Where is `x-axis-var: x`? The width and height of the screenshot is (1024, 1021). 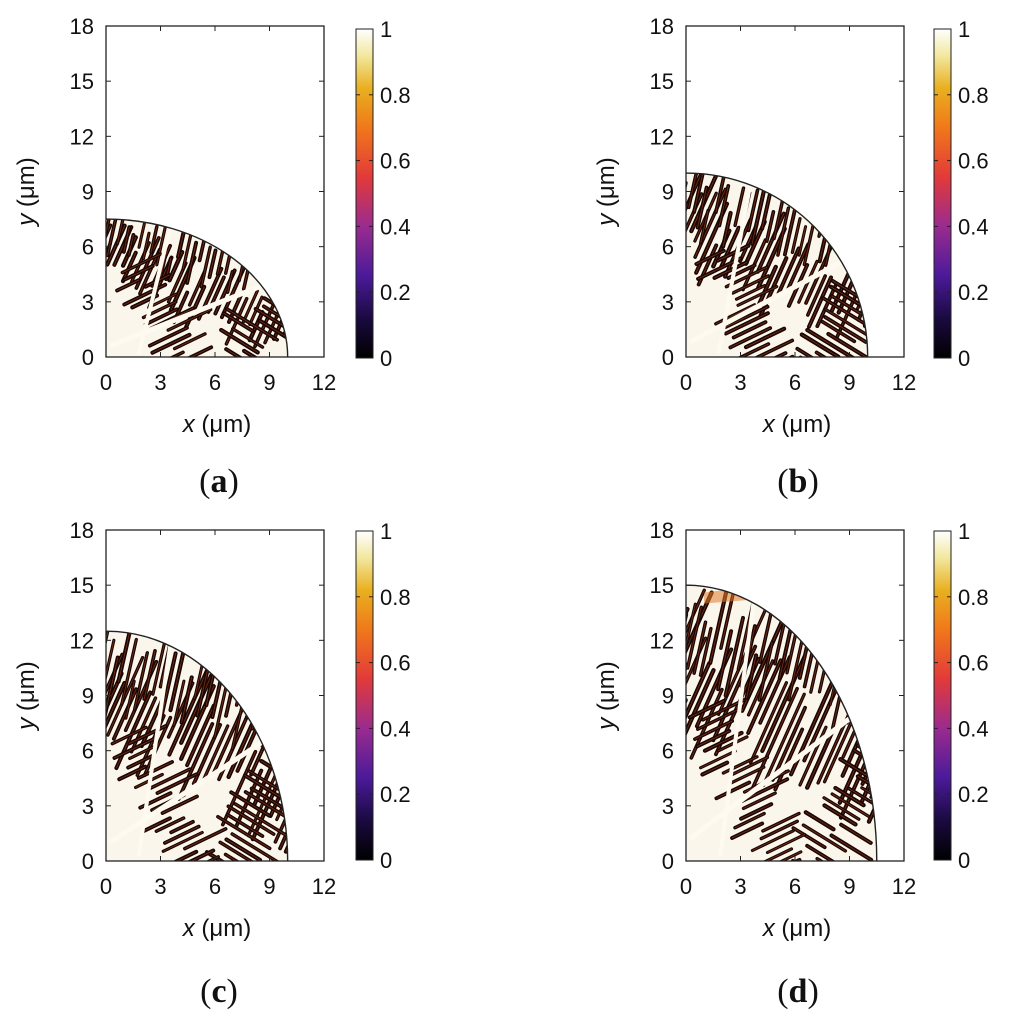 x-axis-var: x is located at coordinates (769, 928).